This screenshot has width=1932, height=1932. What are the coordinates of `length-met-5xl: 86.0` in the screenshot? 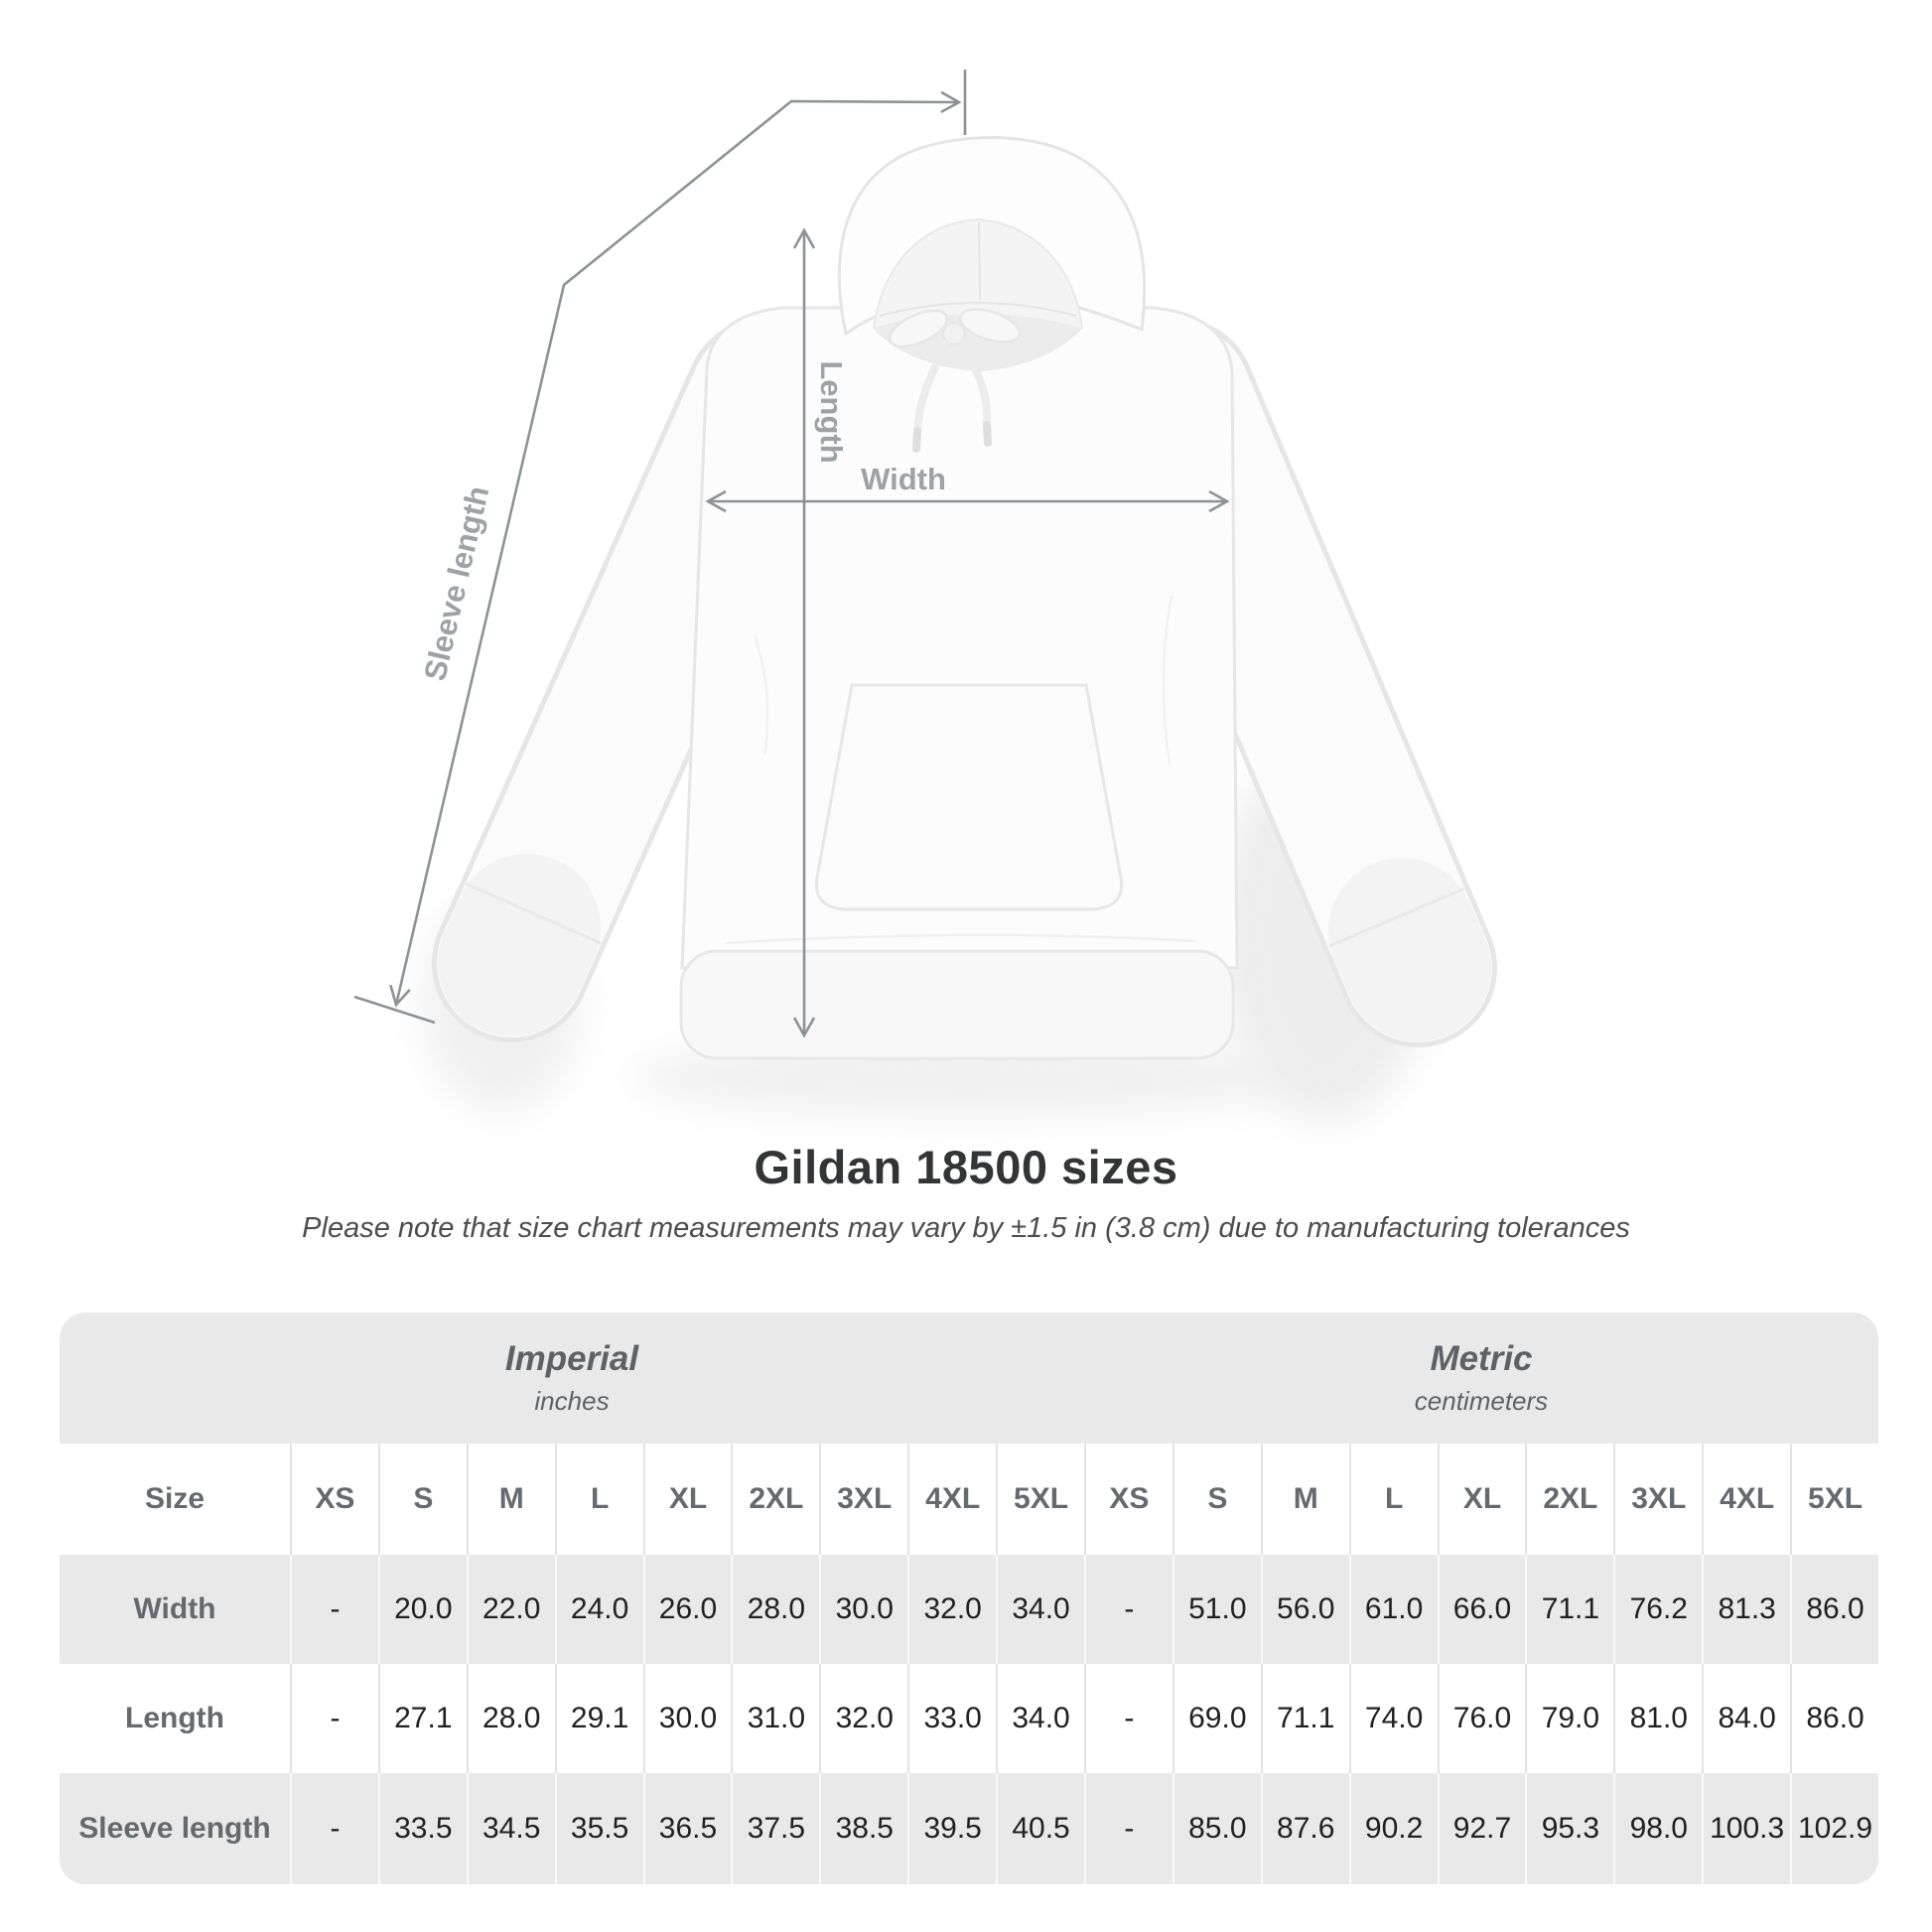 It's located at (1834, 1719).